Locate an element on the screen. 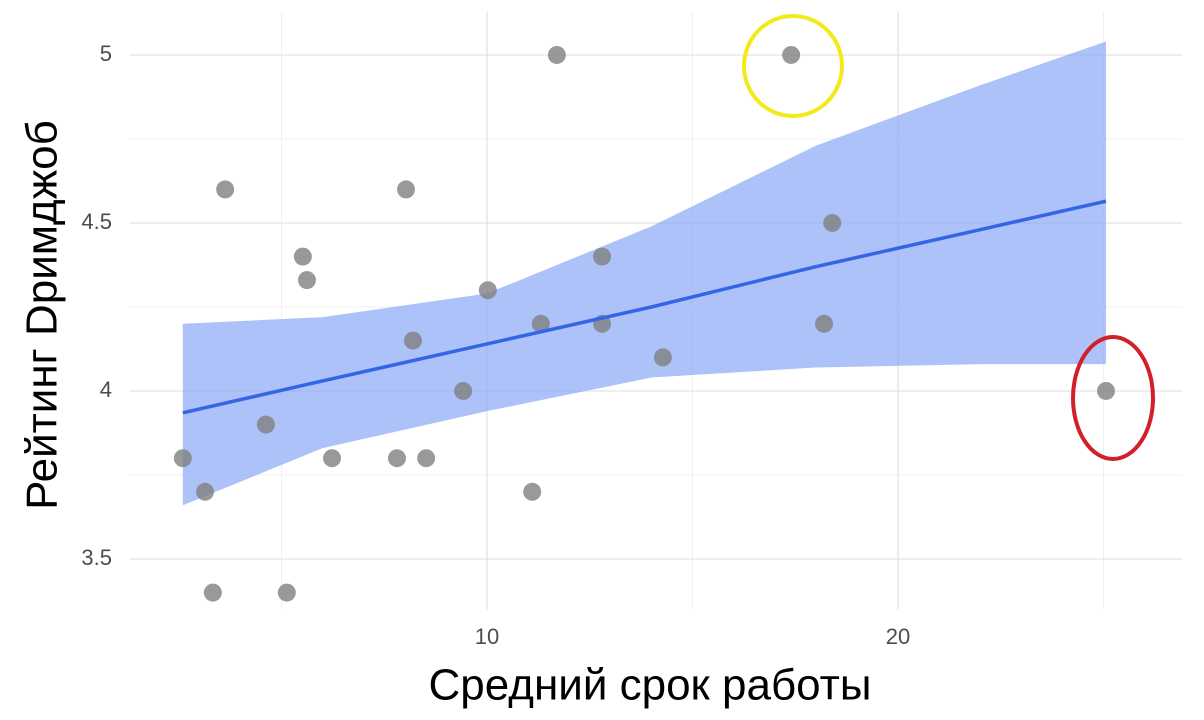 This screenshot has height=720, width=1204. y-tick-label: 4 is located at coordinates (106, 389).